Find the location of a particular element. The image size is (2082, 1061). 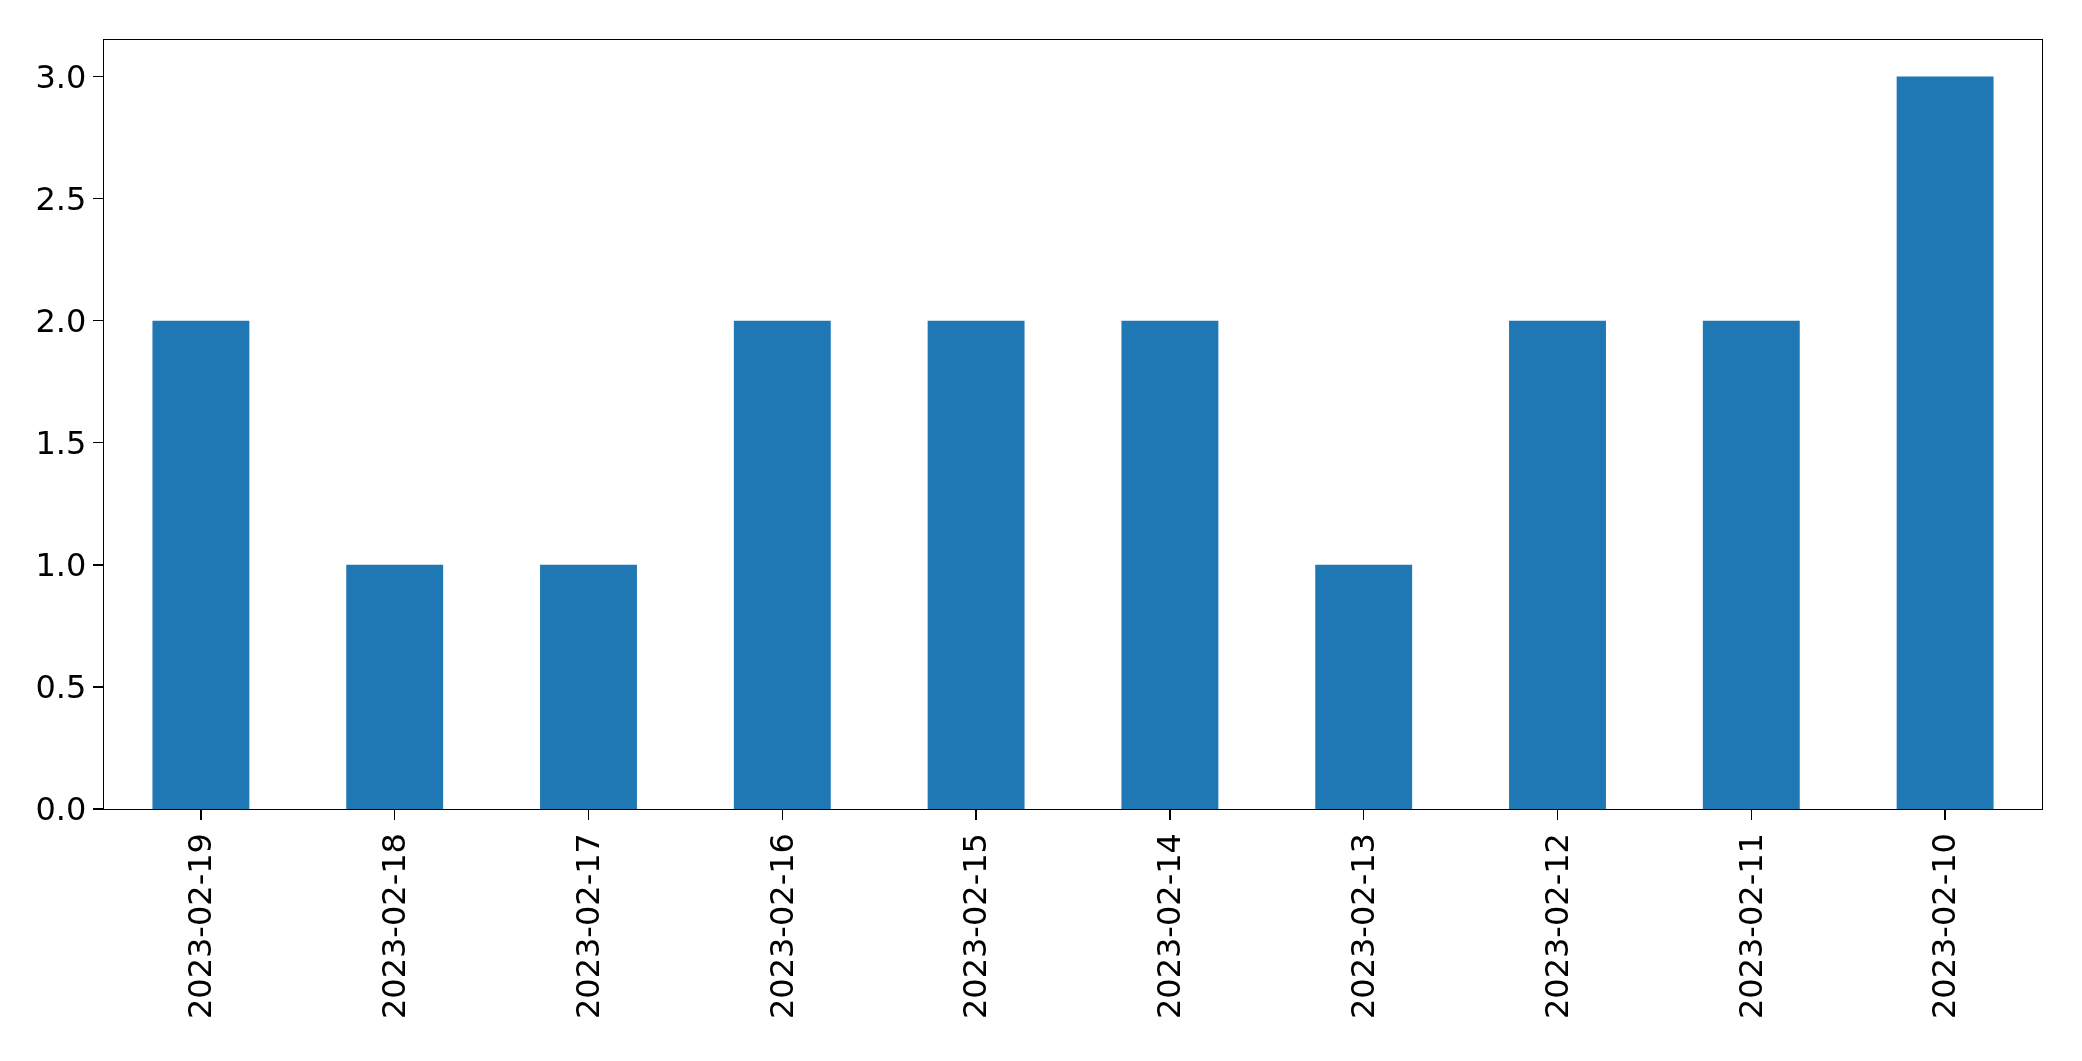

x-tick-label: 2023-02-10 is located at coordinates (1944, 926).